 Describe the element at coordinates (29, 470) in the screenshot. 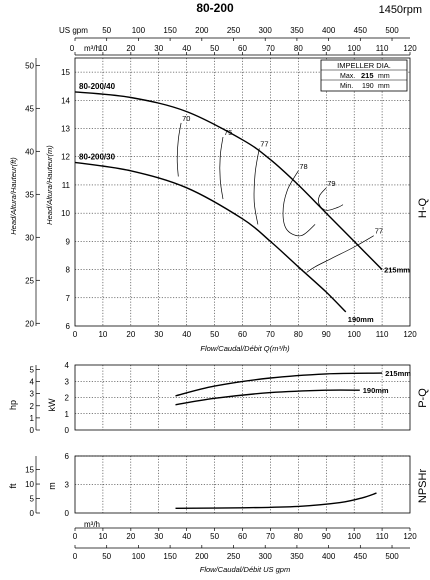

I see `npsh-ft-tick-label: 15` at that location.